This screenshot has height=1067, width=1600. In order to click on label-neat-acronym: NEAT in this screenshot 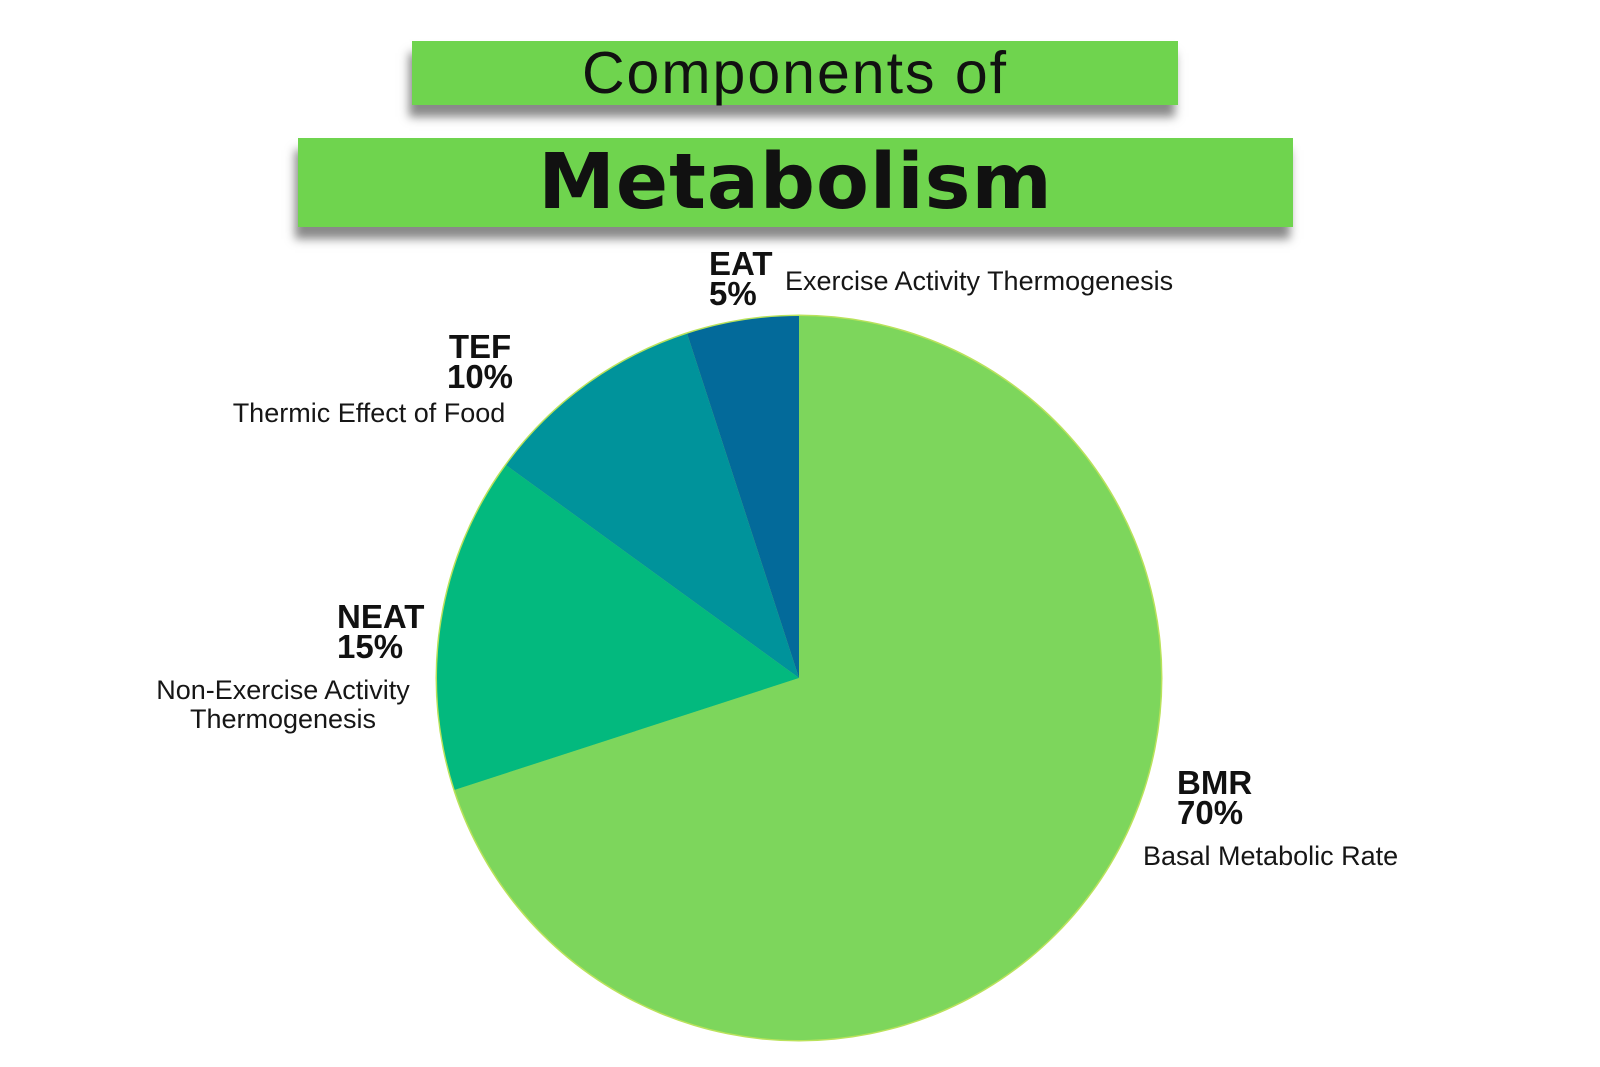, I will do `click(381, 616)`.